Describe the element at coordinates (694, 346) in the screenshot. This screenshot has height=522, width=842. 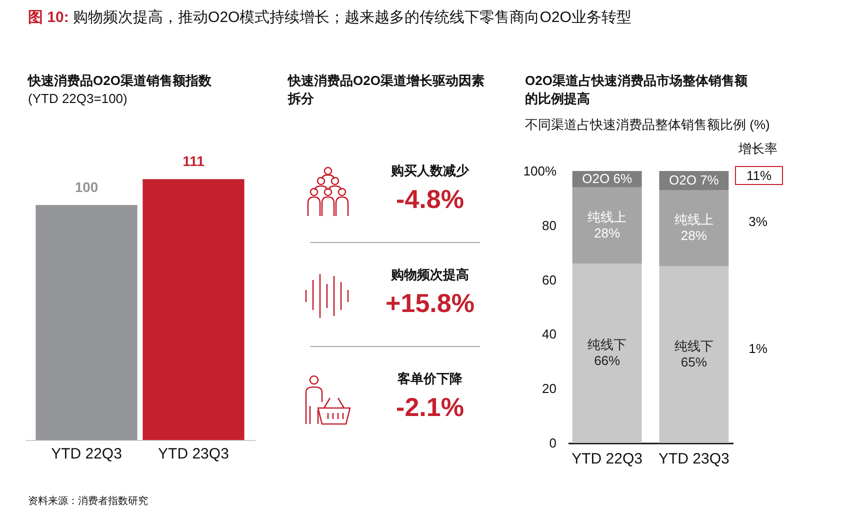
I see `text: 纯线下` at that location.